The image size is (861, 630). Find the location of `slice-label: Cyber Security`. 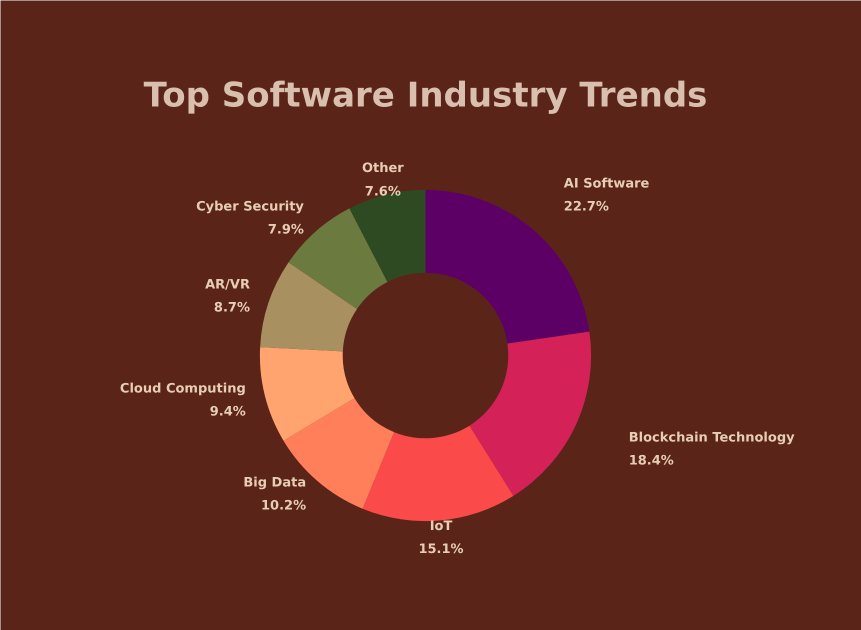

slice-label: Cyber Security is located at coordinates (250, 206).